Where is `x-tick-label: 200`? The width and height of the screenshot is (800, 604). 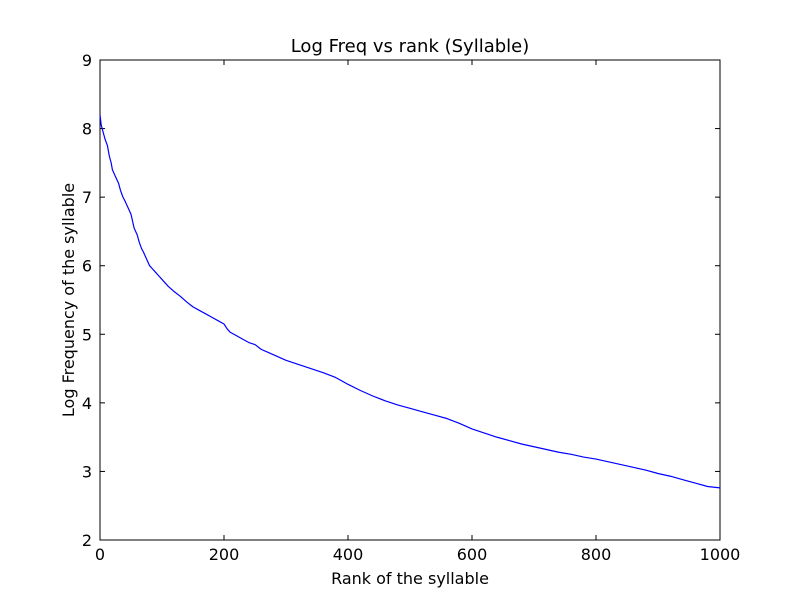
x-tick-label: 200 is located at coordinates (224, 554).